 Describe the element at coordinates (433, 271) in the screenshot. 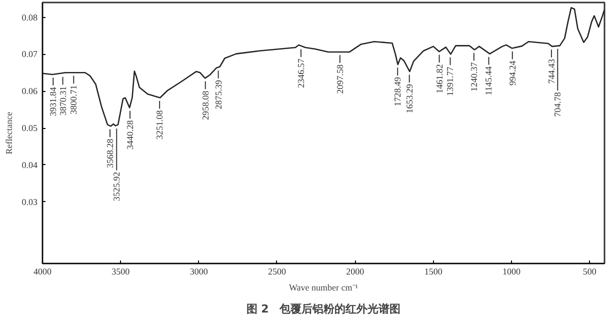

I see `x-tick-label: 1500` at that location.